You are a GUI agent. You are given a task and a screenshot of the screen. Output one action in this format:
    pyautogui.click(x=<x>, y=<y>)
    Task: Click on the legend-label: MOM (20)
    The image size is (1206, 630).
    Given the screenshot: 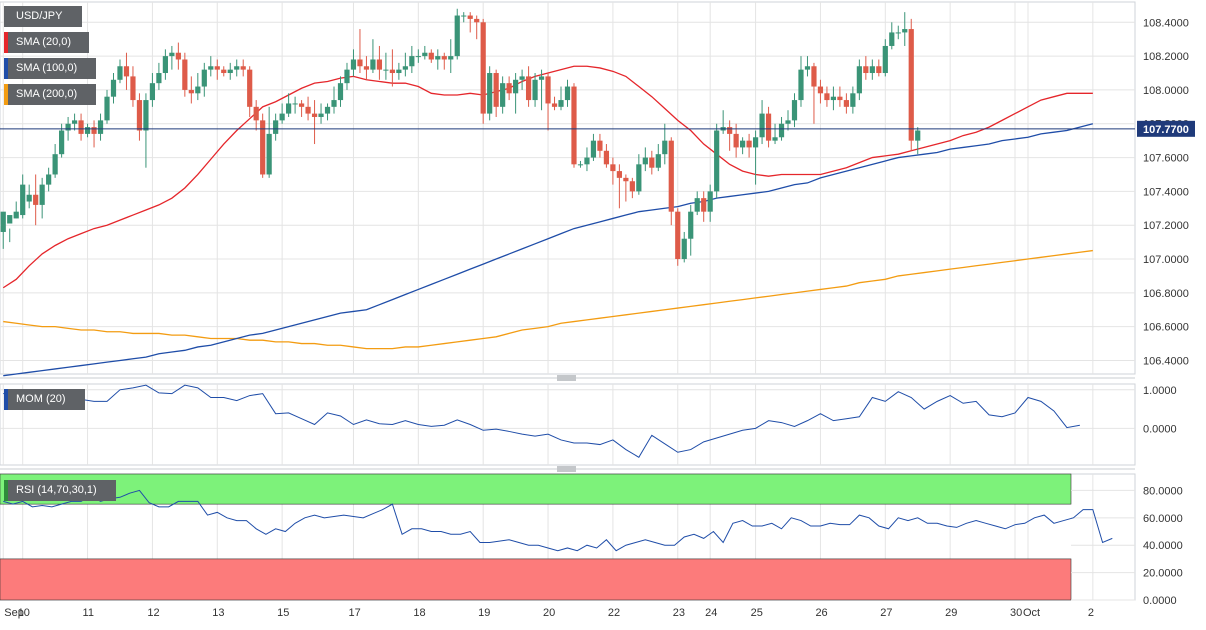 What is the action you would take?
    pyautogui.click(x=41, y=399)
    